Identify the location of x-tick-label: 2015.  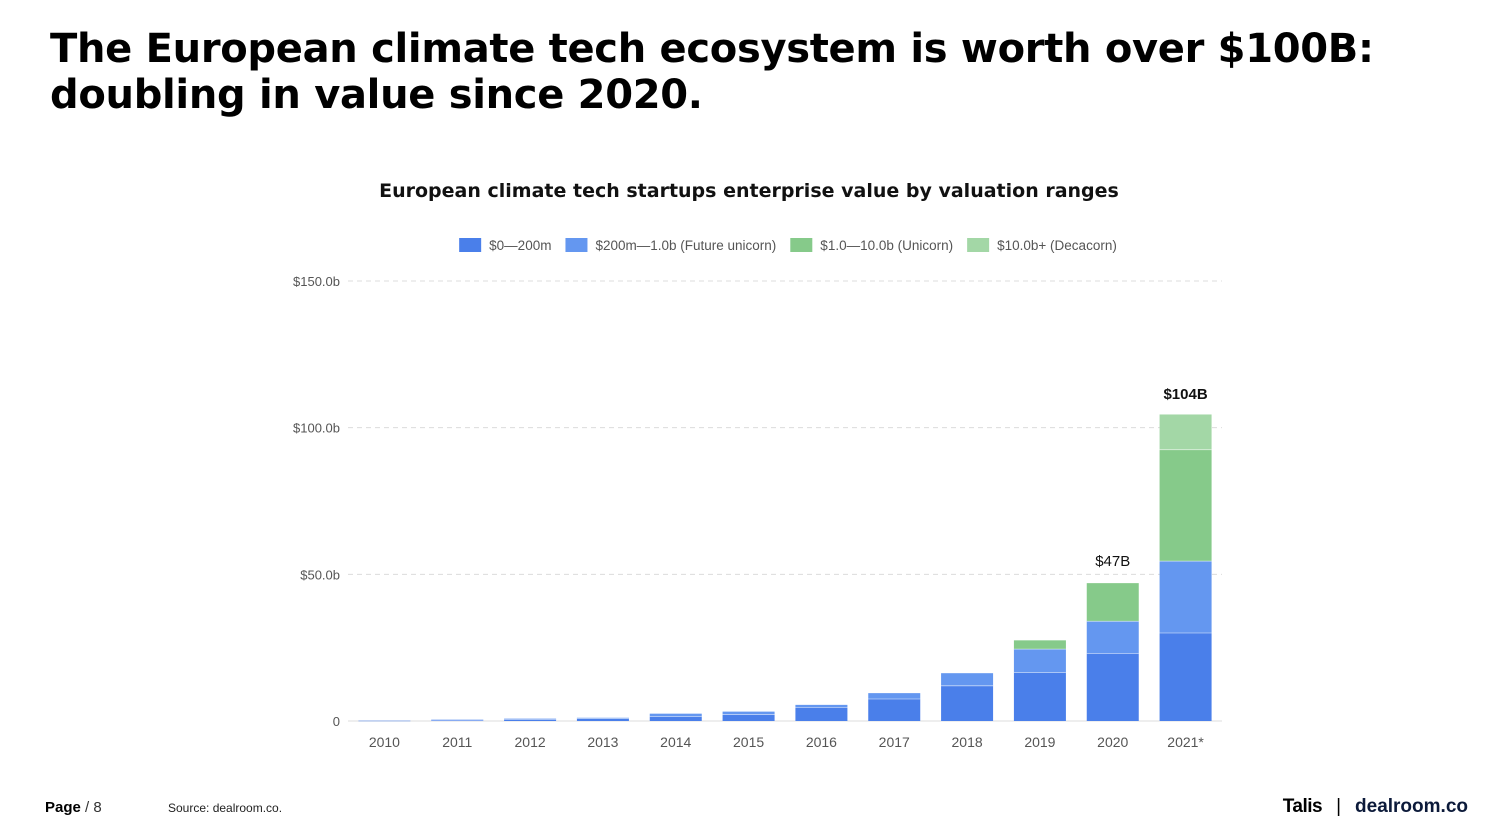
(748, 742).